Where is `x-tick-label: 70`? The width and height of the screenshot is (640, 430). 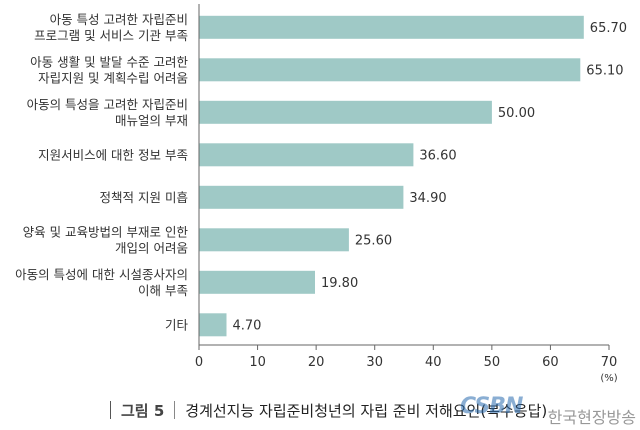 x-tick-label: 70 is located at coordinates (609, 362).